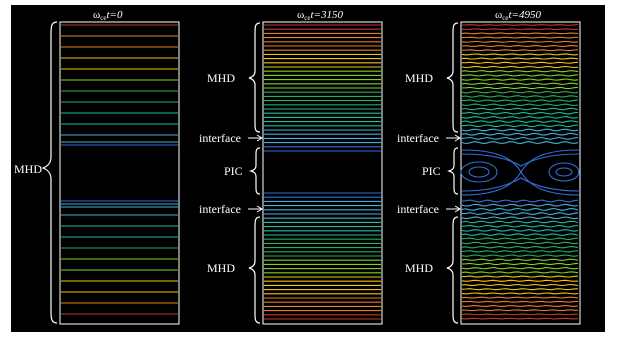 This screenshot has height=340, width=617. I want to click on panel-3-interface-bottom-arrowhead, so click(457, 209).